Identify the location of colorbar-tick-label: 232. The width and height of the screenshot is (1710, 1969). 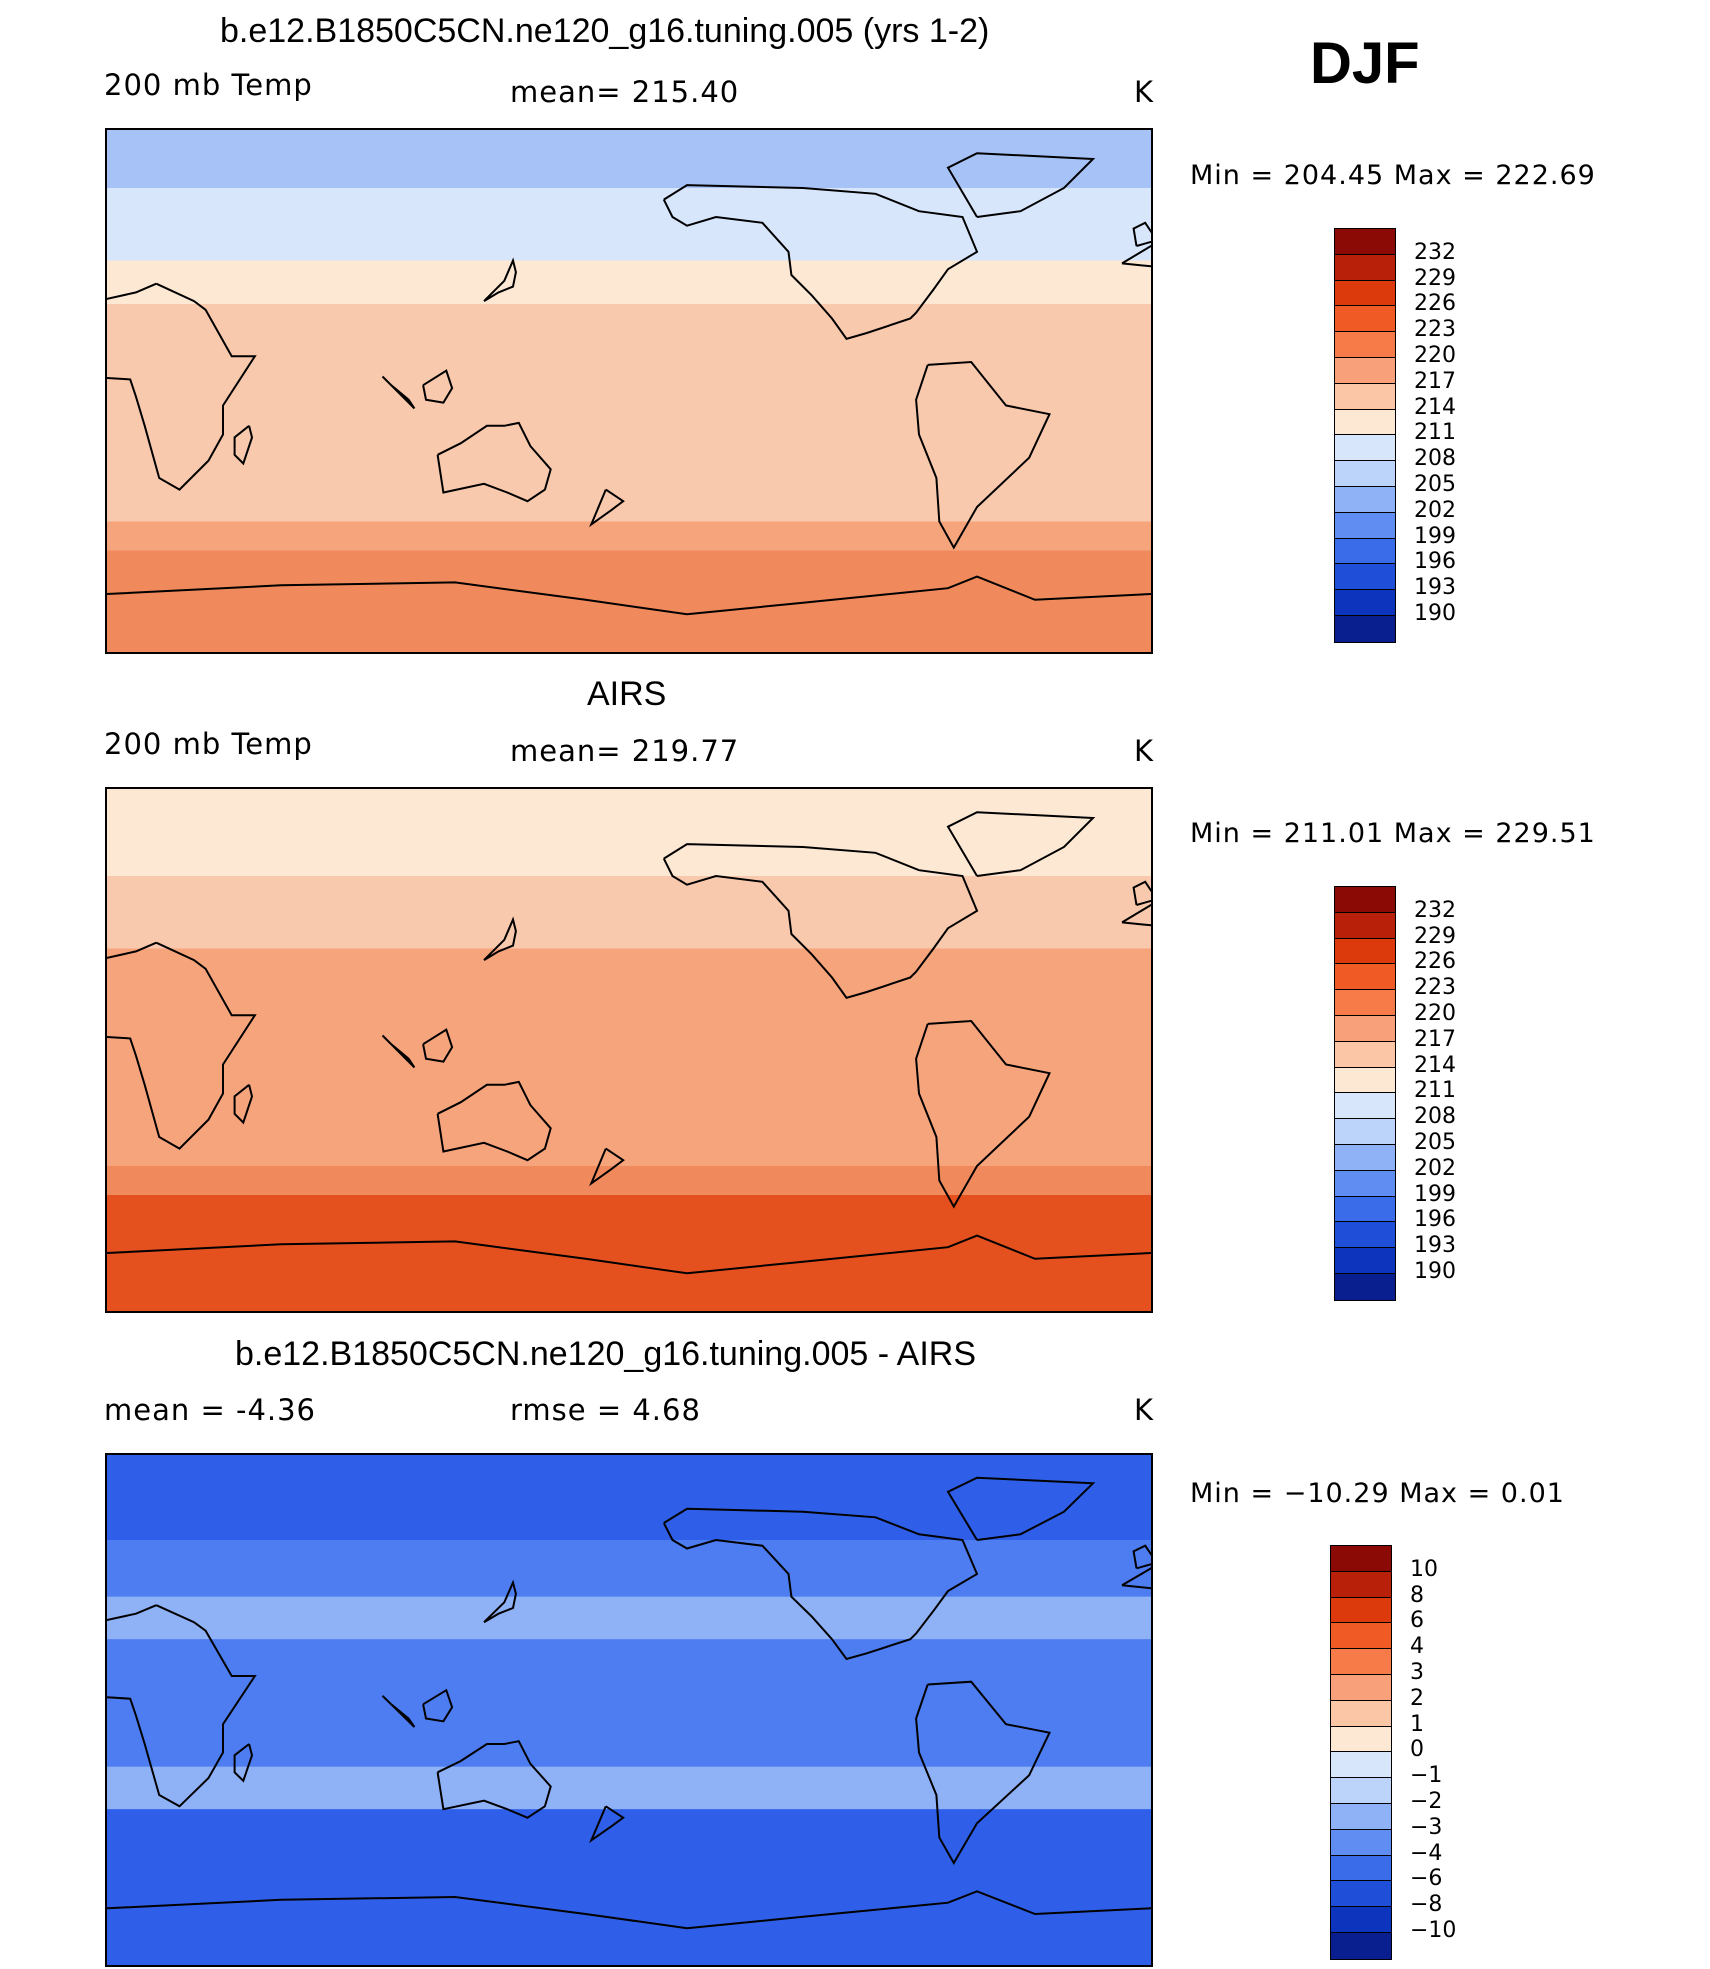
(1435, 252).